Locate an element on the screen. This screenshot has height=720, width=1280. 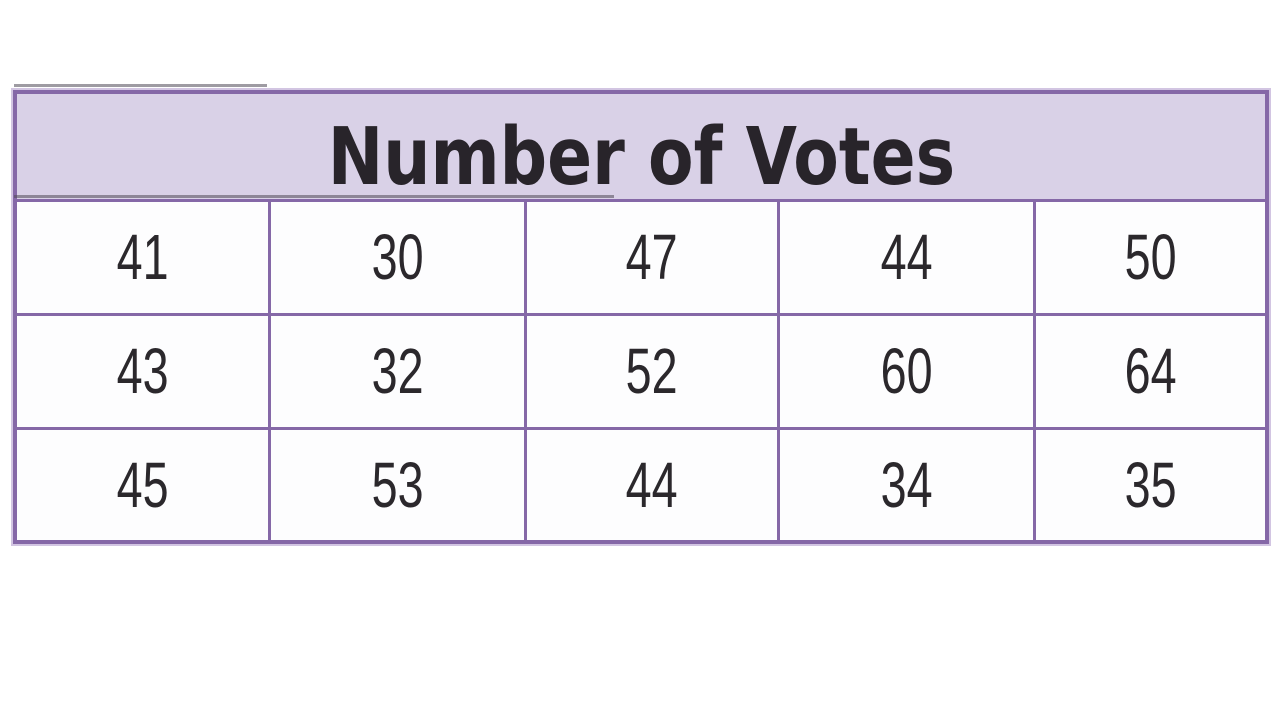
table-cell: 34 is located at coordinates (906, 485).